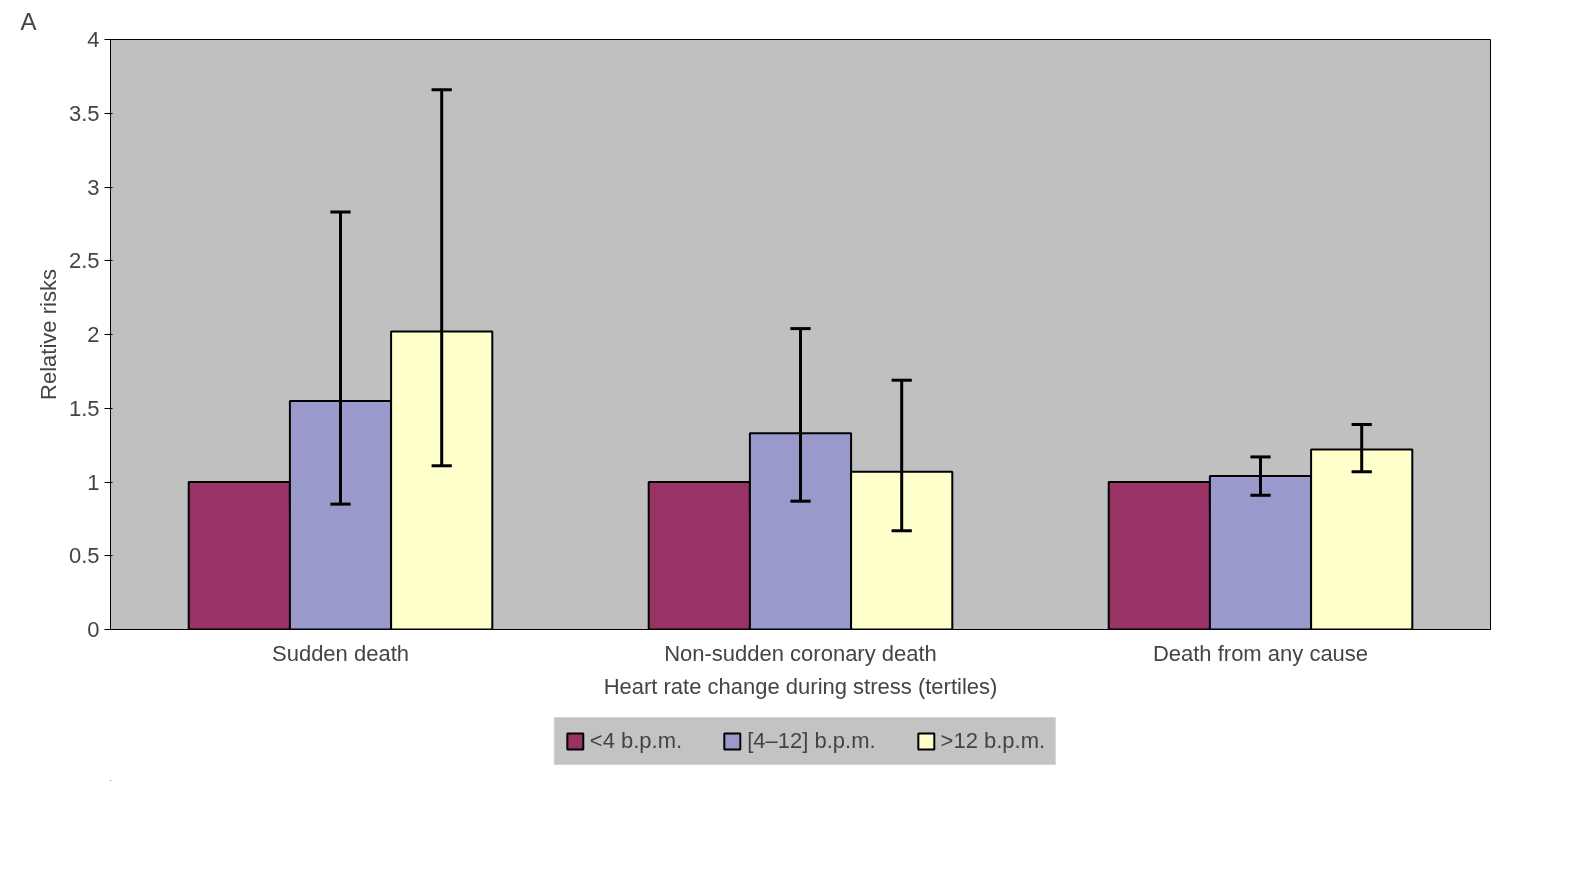 The image size is (1596, 877). What do you see at coordinates (93, 482) in the screenshot?
I see `y-tick-label: 1` at bounding box center [93, 482].